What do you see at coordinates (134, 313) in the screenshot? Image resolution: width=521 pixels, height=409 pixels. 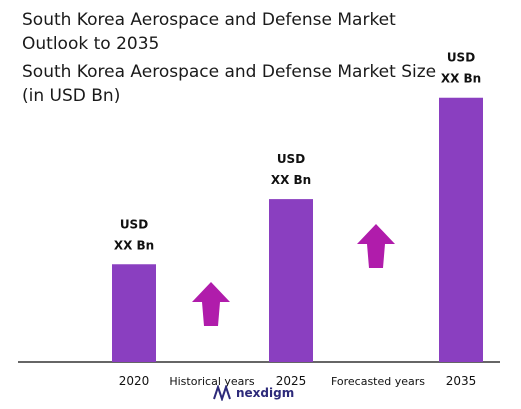 I see `bar-2020` at bounding box center [134, 313].